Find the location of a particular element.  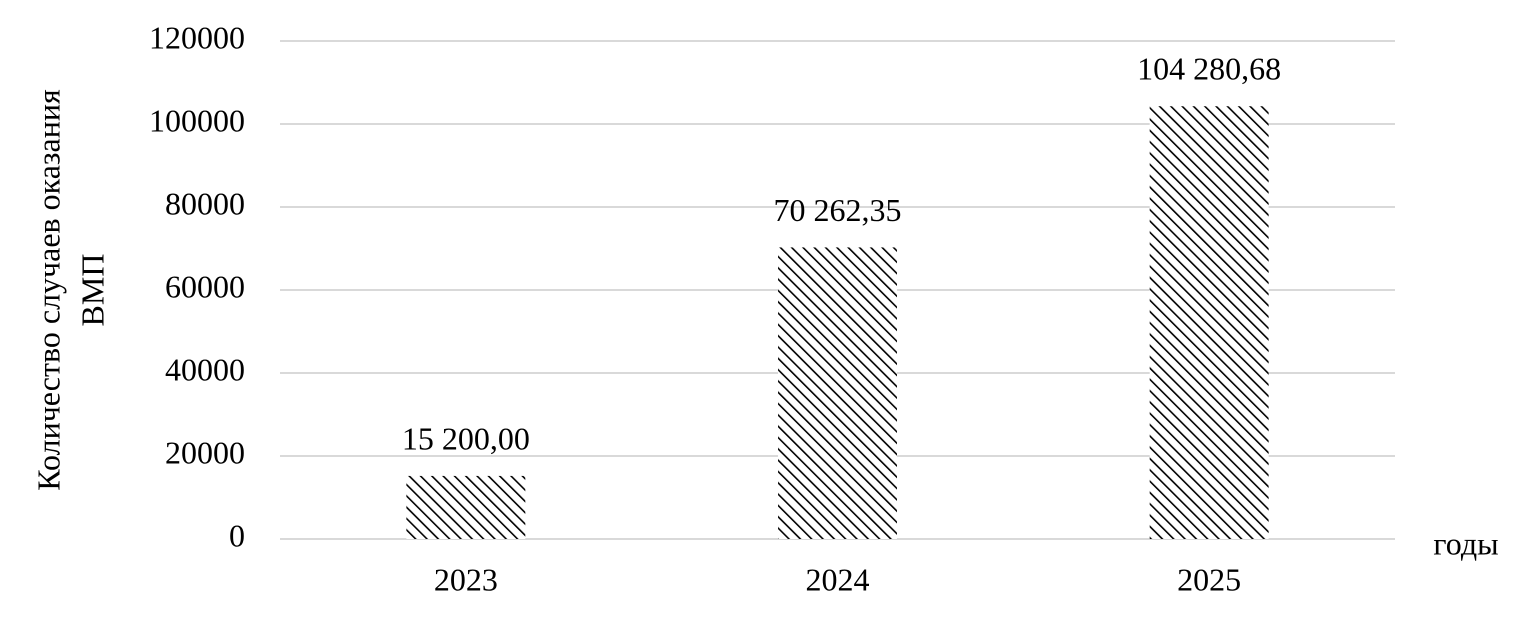

x-tick-label: 2023 is located at coordinates (466, 579).